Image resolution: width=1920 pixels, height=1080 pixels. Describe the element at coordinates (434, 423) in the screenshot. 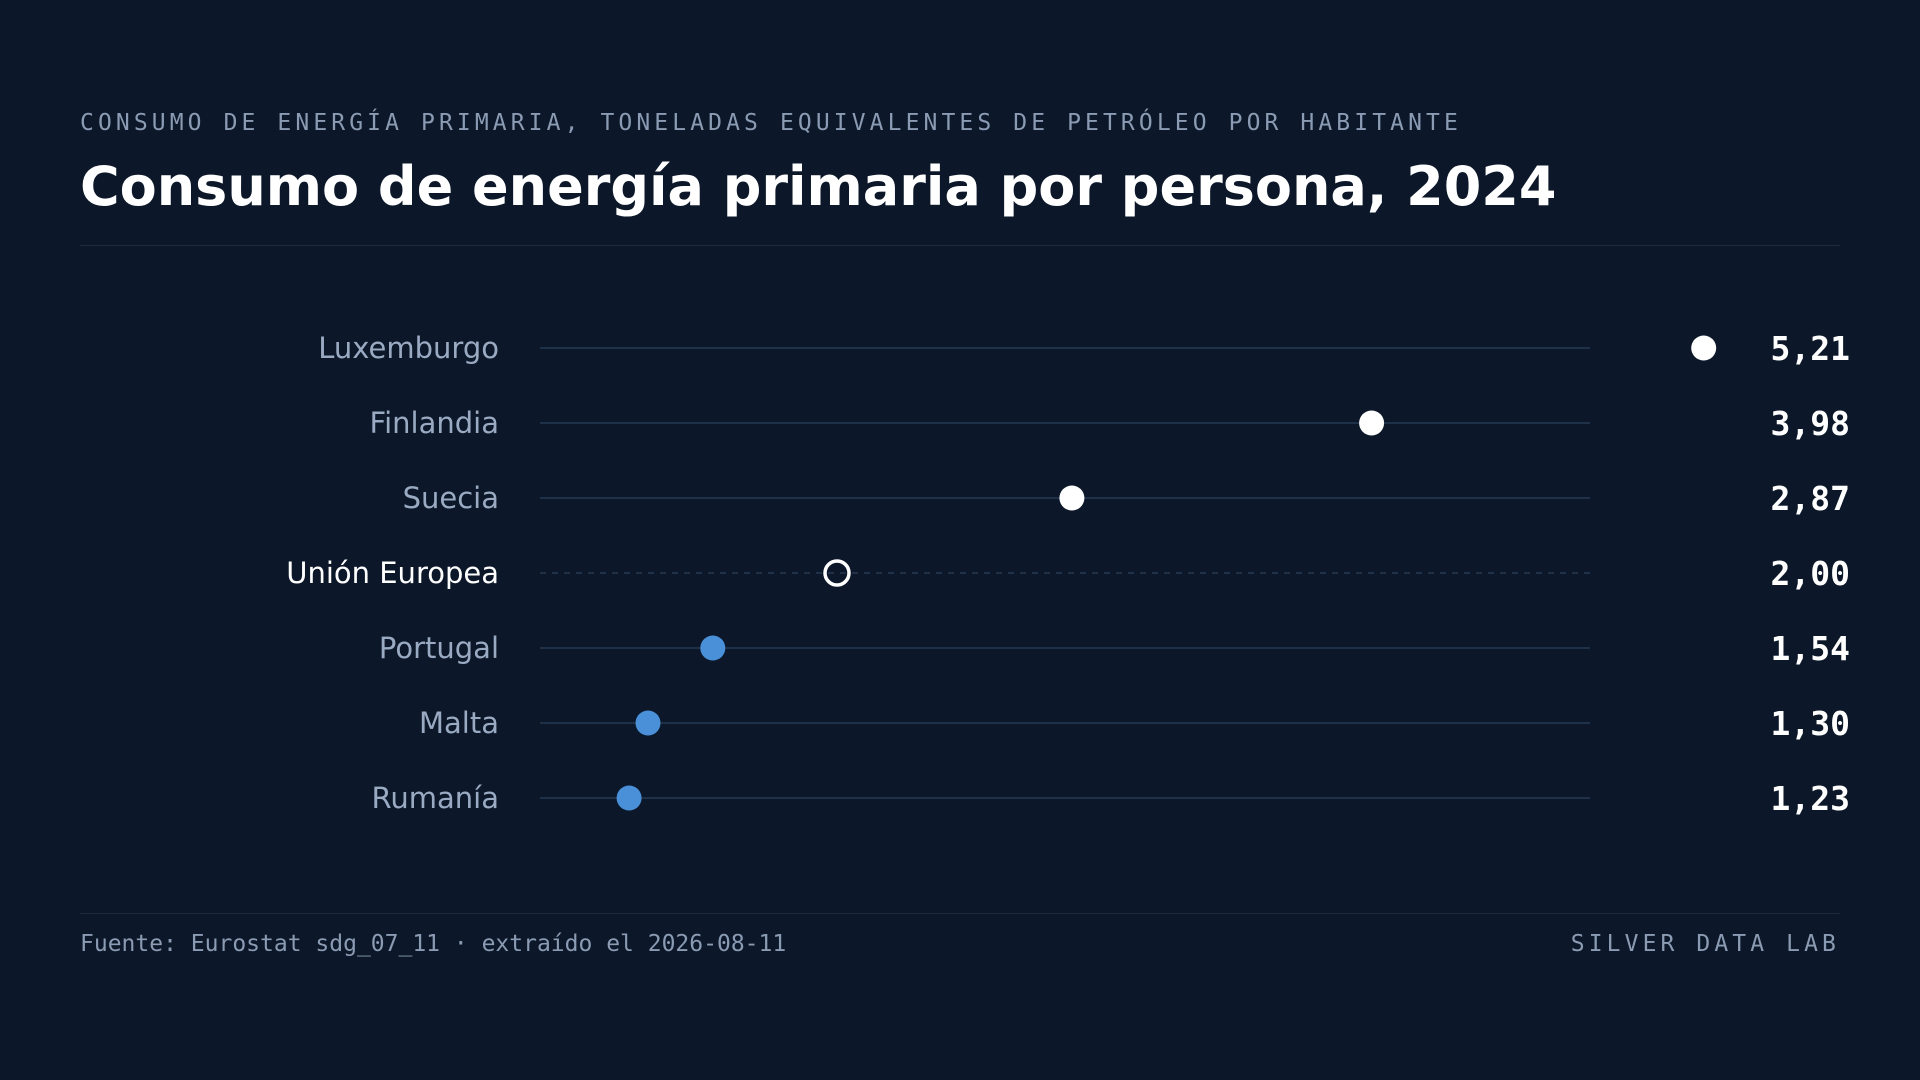

I see `category-label: Finlandia` at that location.